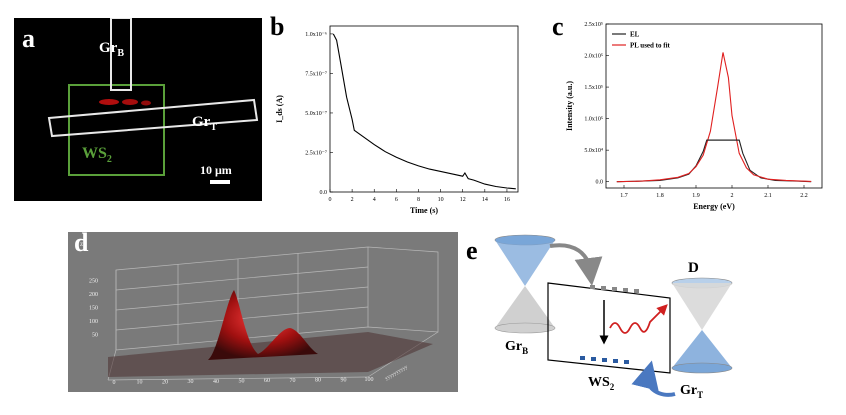 The image size is (846, 415). Describe the element at coordinates (374, 200) in the screenshot. I see `x-tick-label: 4` at that location.